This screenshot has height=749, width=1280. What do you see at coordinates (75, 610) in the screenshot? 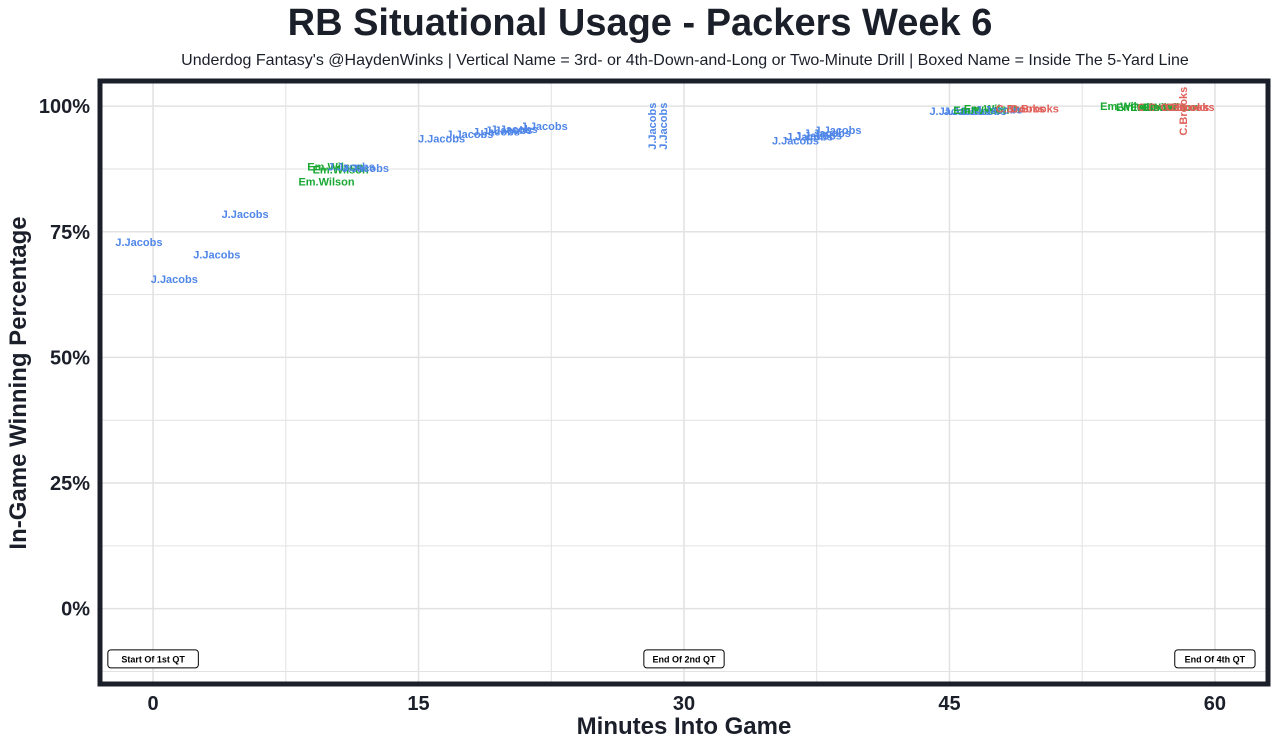
I see `y-tick-label: 0%` at bounding box center [75, 610].